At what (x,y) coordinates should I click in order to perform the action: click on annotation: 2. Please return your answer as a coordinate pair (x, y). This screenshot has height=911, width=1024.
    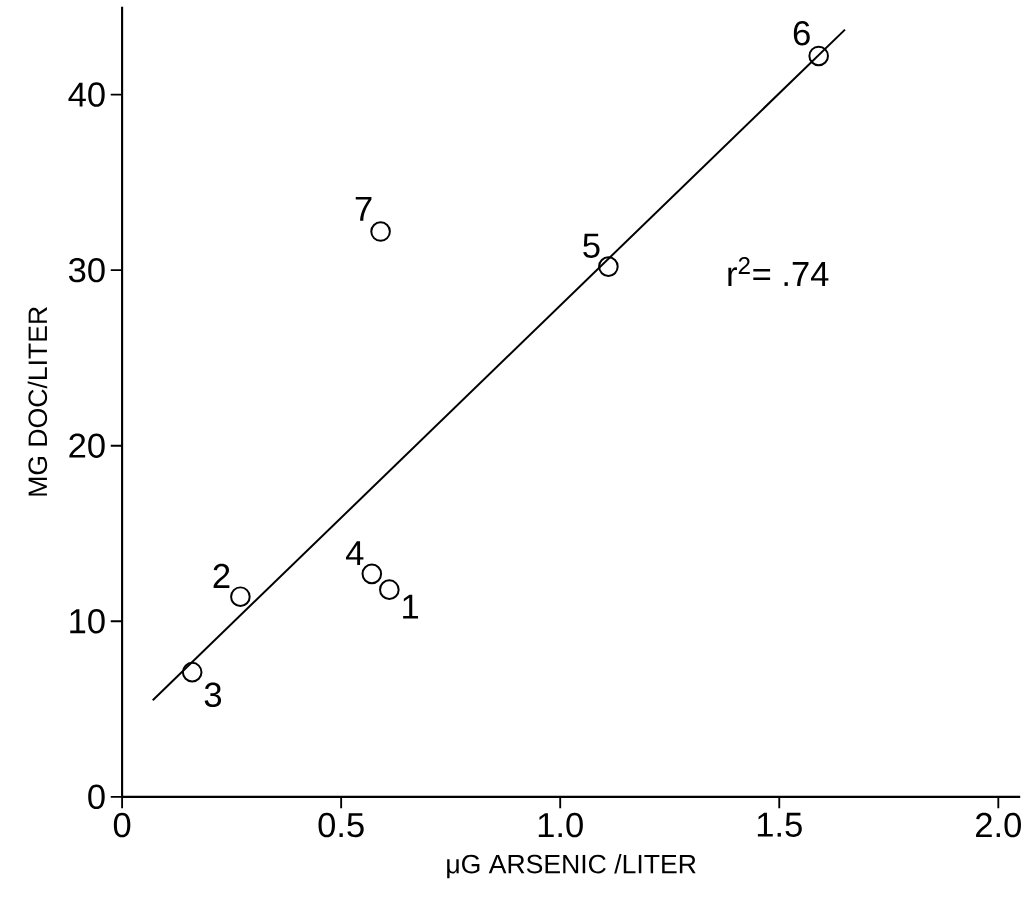
    Looking at the image, I should click on (221, 575).